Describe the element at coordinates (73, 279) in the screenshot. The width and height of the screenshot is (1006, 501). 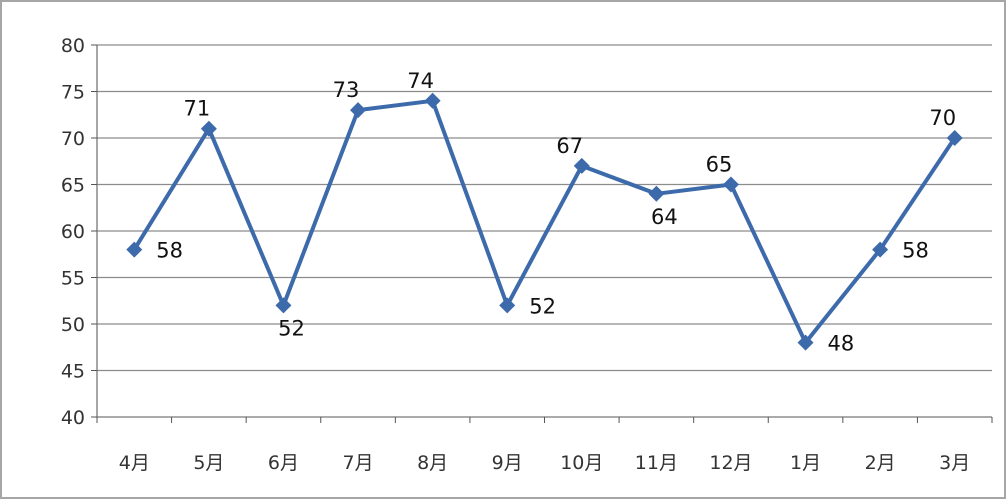
I see `y-tick-label-55: 55` at that location.